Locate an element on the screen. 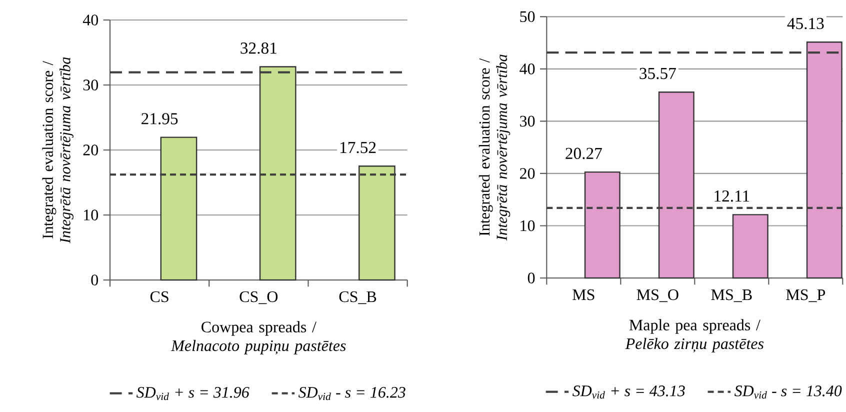 The image size is (846, 412). data-label: 45.13 is located at coordinates (805, 24).